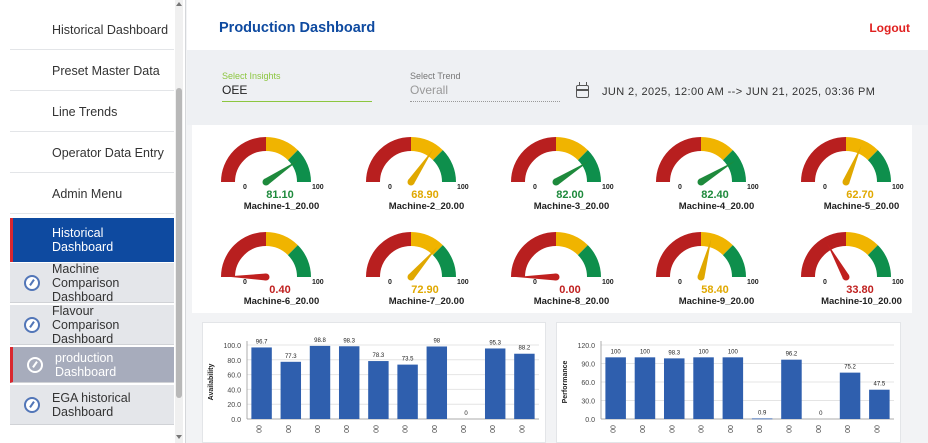  I want to click on gauge-value: 62.70, so click(860, 195).